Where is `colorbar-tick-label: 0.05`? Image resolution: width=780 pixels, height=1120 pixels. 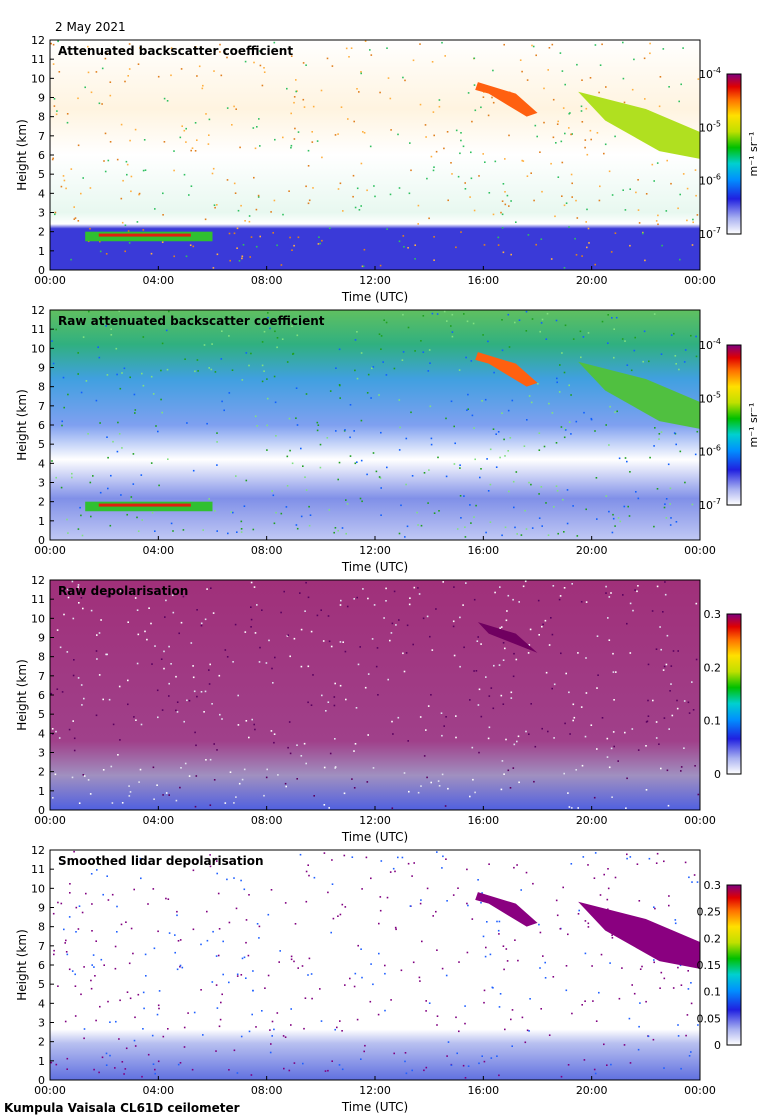
colorbar-tick-label: 0.05 is located at coordinates (709, 1018).